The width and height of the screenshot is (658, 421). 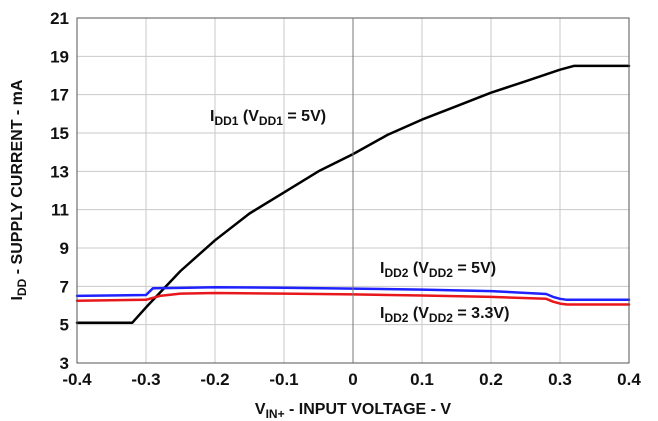 I want to click on y-tick-label: 11, so click(x=60, y=210).